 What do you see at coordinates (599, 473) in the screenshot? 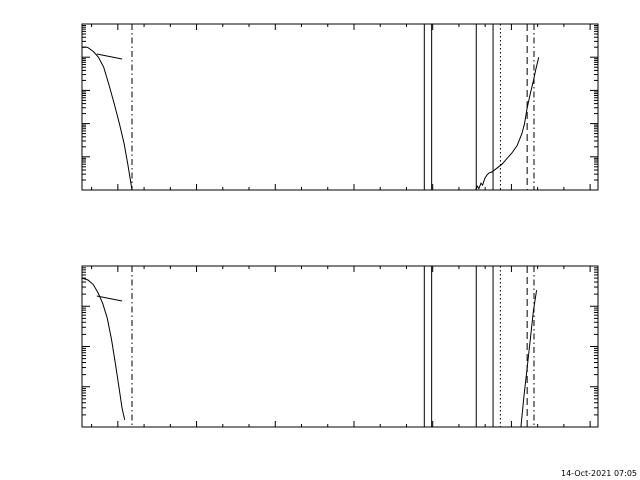
I see `footer-timestamp: 14-Oct-2021 07:05` at bounding box center [599, 473].